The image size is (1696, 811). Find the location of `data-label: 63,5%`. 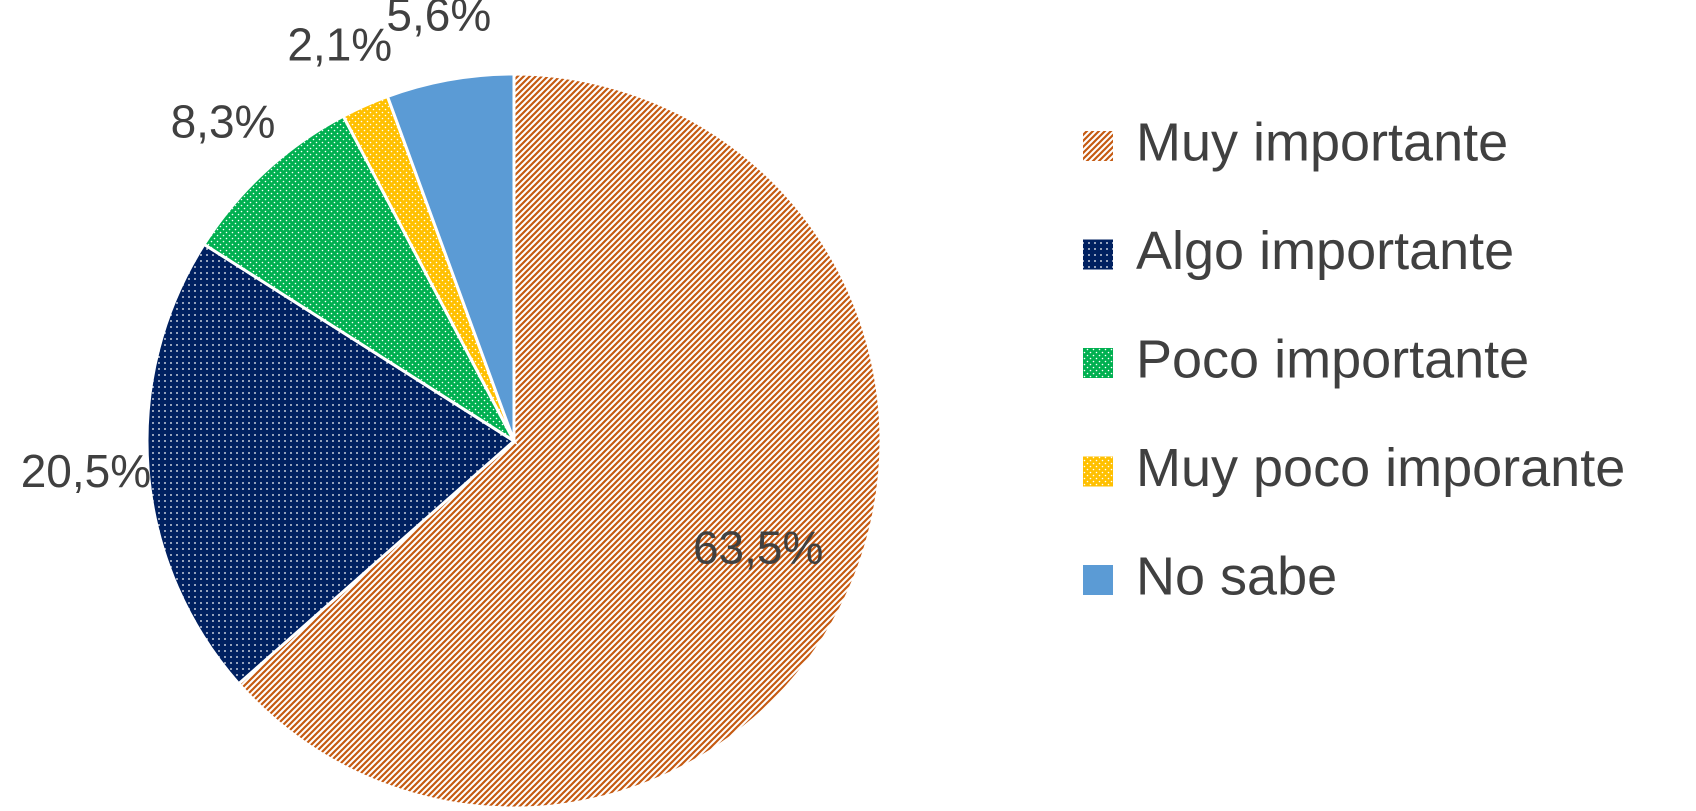

data-label: 63,5% is located at coordinates (758, 547).